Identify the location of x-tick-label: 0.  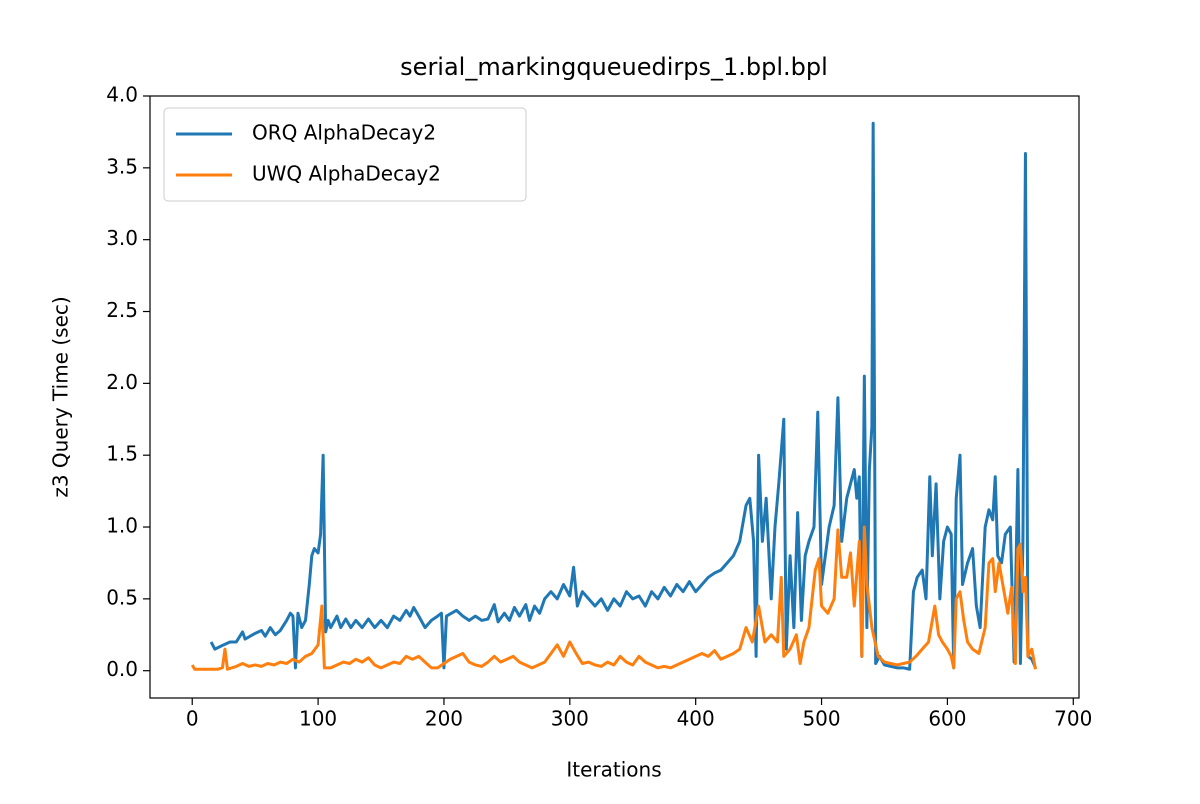
(192, 719).